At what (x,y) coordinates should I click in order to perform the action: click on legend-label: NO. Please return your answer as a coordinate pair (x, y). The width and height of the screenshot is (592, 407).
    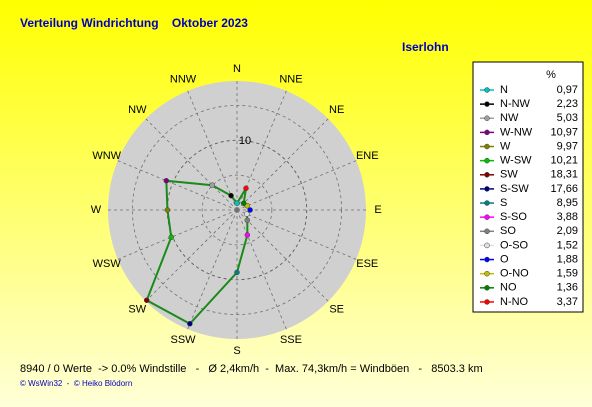
    Looking at the image, I should click on (508, 288).